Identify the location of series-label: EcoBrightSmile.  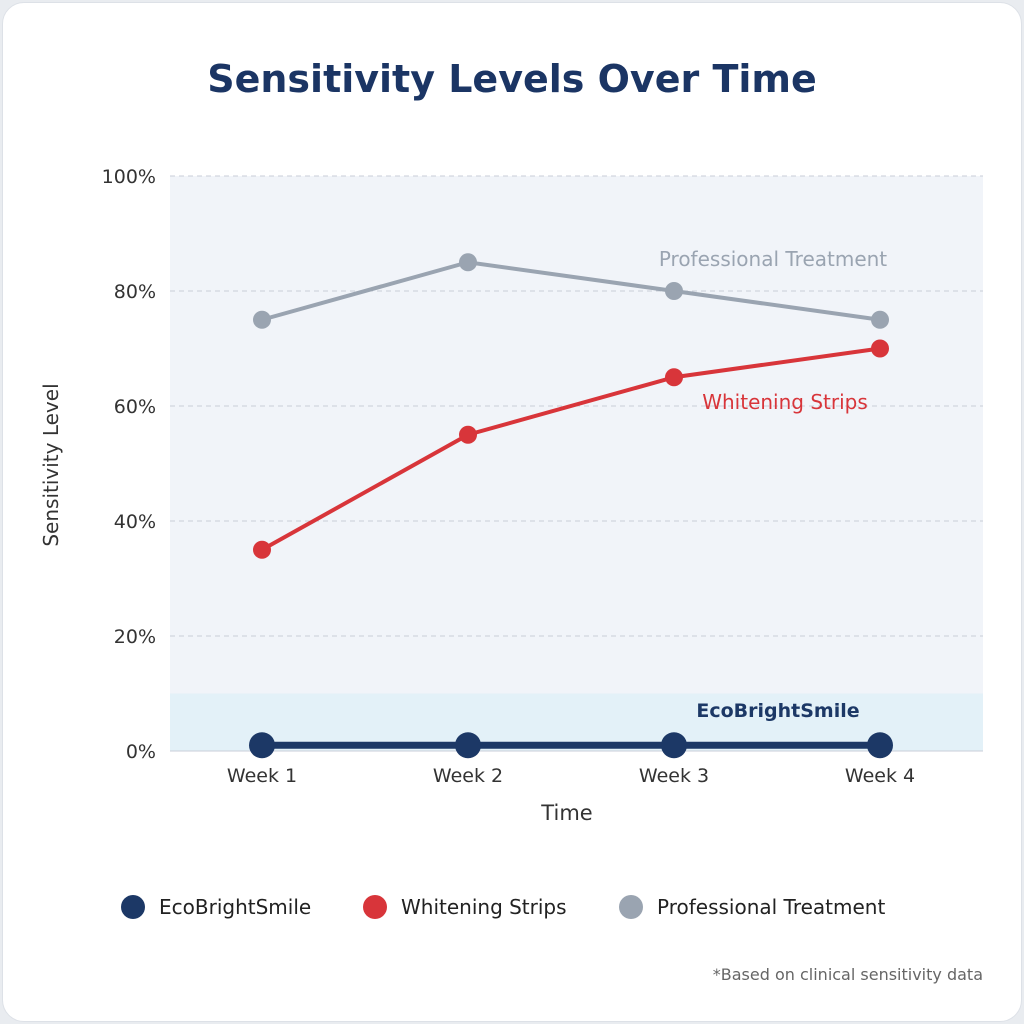
(777, 711).